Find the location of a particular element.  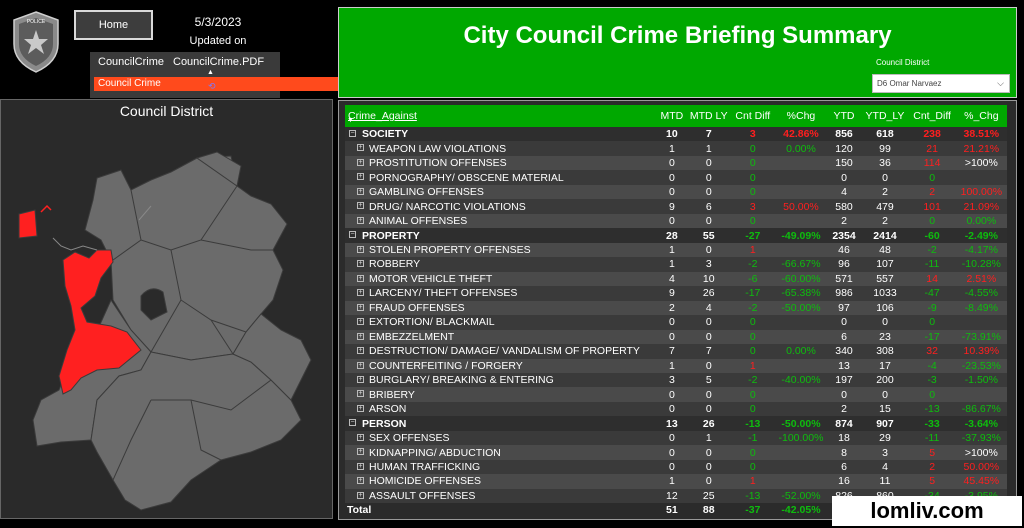

cell-ytd: 6 is located at coordinates (844, 467).